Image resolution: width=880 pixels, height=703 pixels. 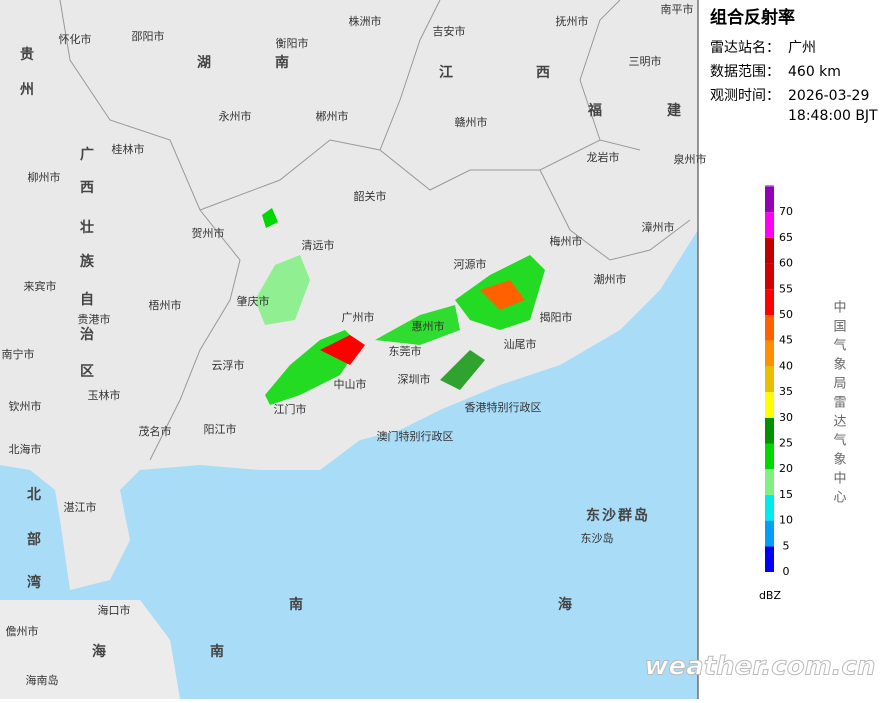 What do you see at coordinates (786, 211) in the screenshot?
I see `legend-tick-label: 70` at bounding box center [786, 211].